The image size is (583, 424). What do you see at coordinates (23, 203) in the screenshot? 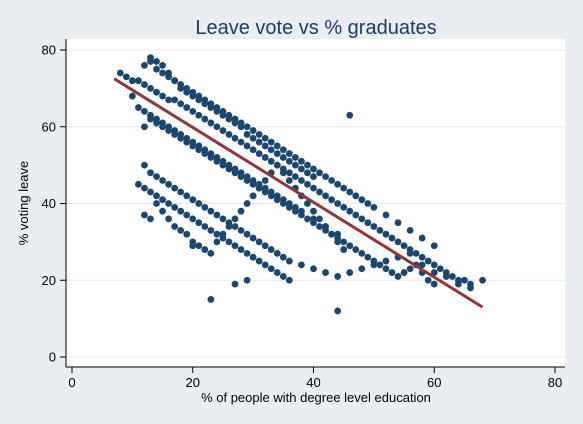
I see `y-axis-title: % voting leave` at bounding box center [23, 203].